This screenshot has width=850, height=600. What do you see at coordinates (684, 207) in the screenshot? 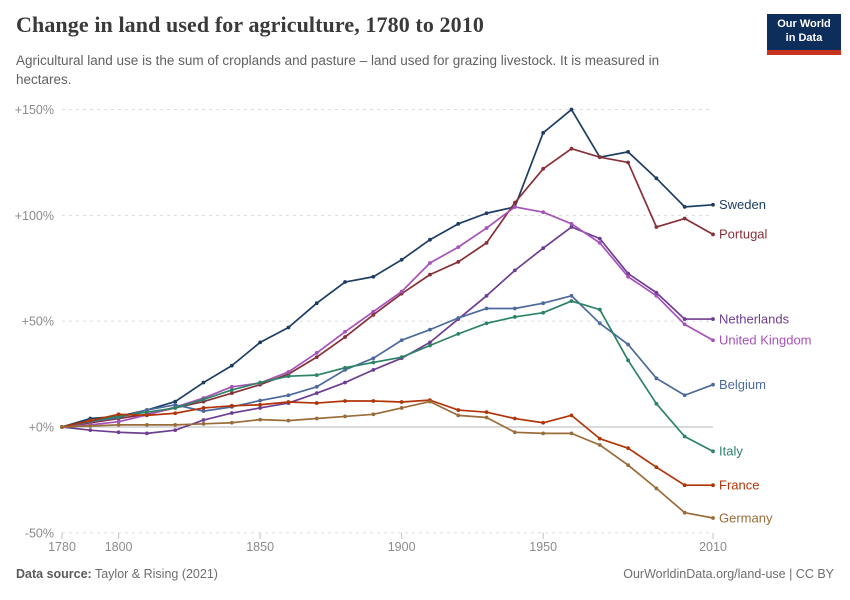
I see `series-point-sweden-2000` at bounding box center [684, 207].